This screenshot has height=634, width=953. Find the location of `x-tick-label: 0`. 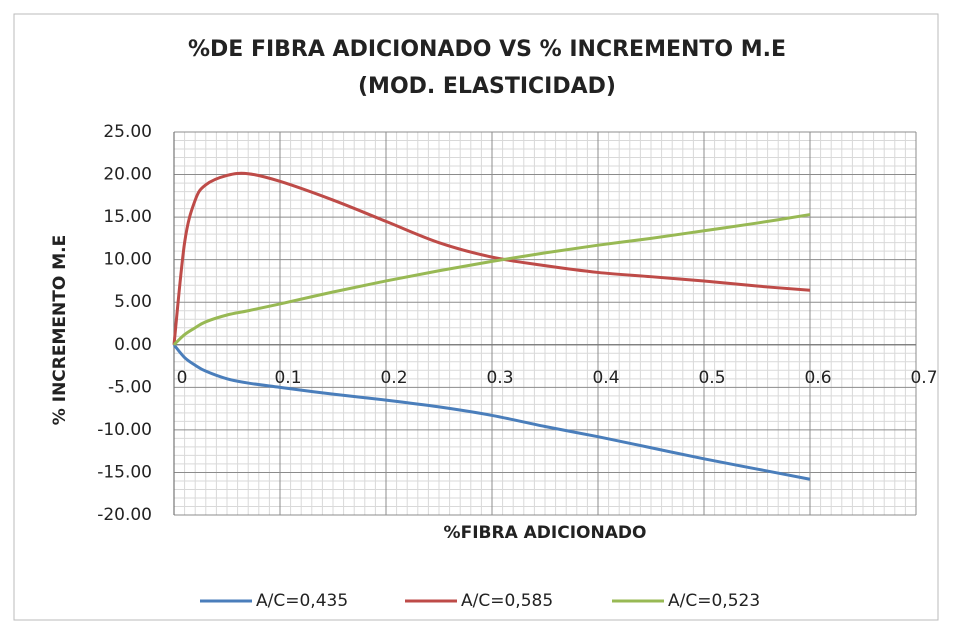

x-tick-label: 0 is located at coordinates (182, 378).